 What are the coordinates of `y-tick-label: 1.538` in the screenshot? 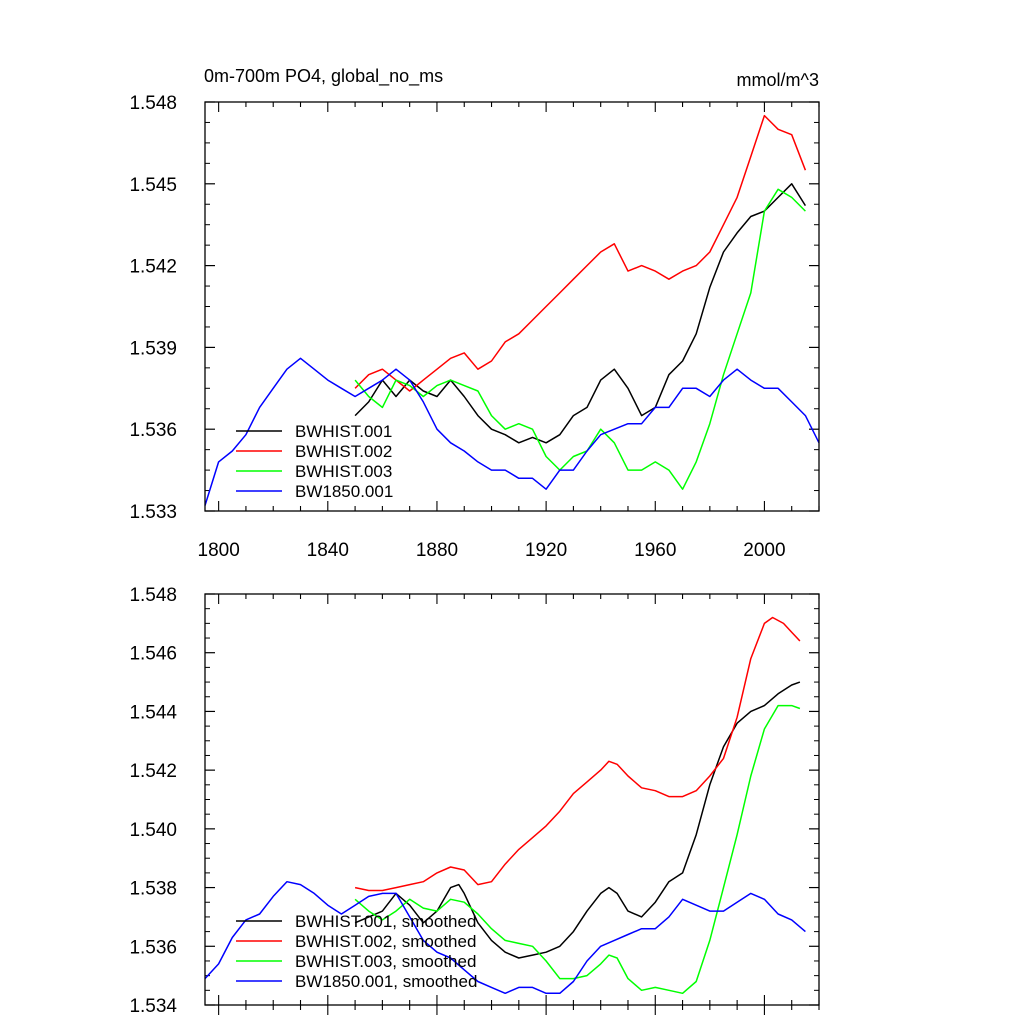 It's located at (153, 889).